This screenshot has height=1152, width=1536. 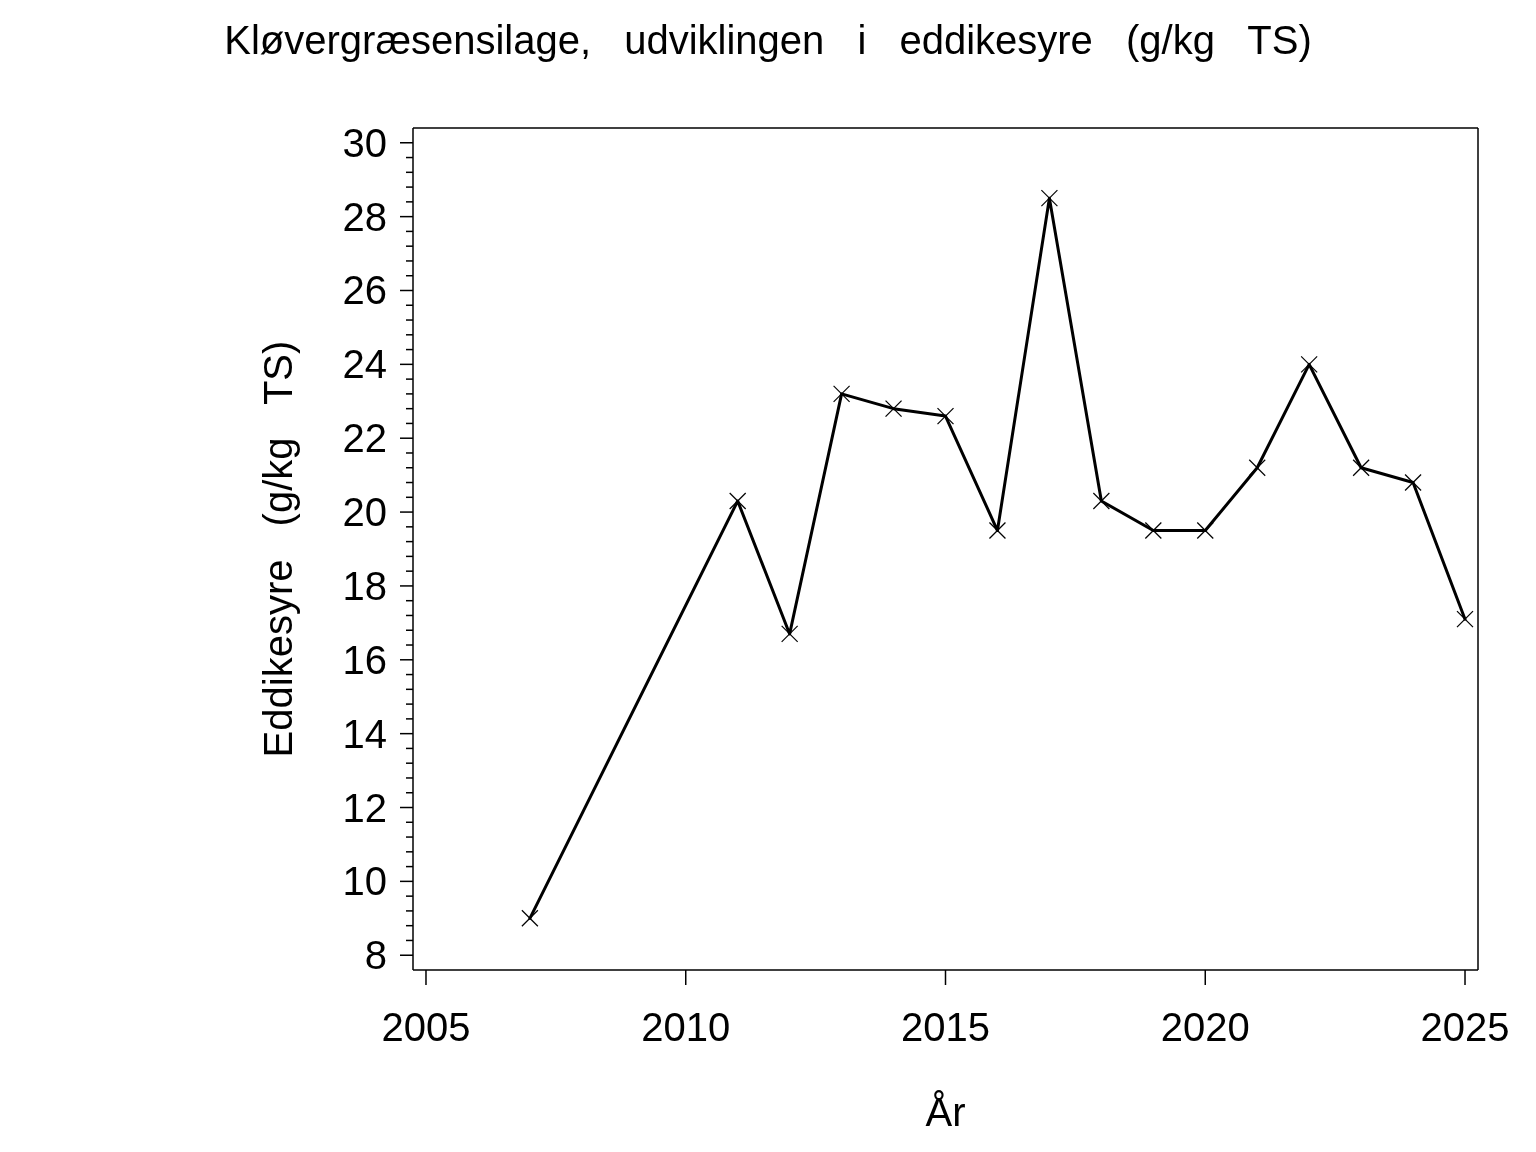 What do you see at coordinates (364, 364) in the screenshot?
I see `y-tick-label: 24` at bounding box center [364, 364].